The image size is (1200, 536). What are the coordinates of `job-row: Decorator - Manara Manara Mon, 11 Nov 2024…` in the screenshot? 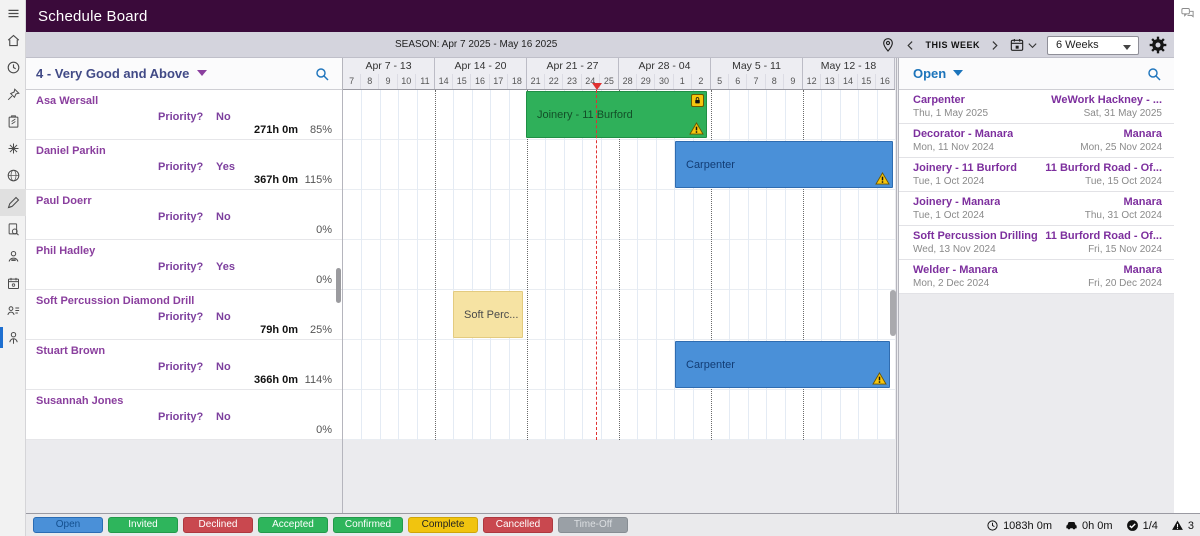 It's located at (1036, 141).